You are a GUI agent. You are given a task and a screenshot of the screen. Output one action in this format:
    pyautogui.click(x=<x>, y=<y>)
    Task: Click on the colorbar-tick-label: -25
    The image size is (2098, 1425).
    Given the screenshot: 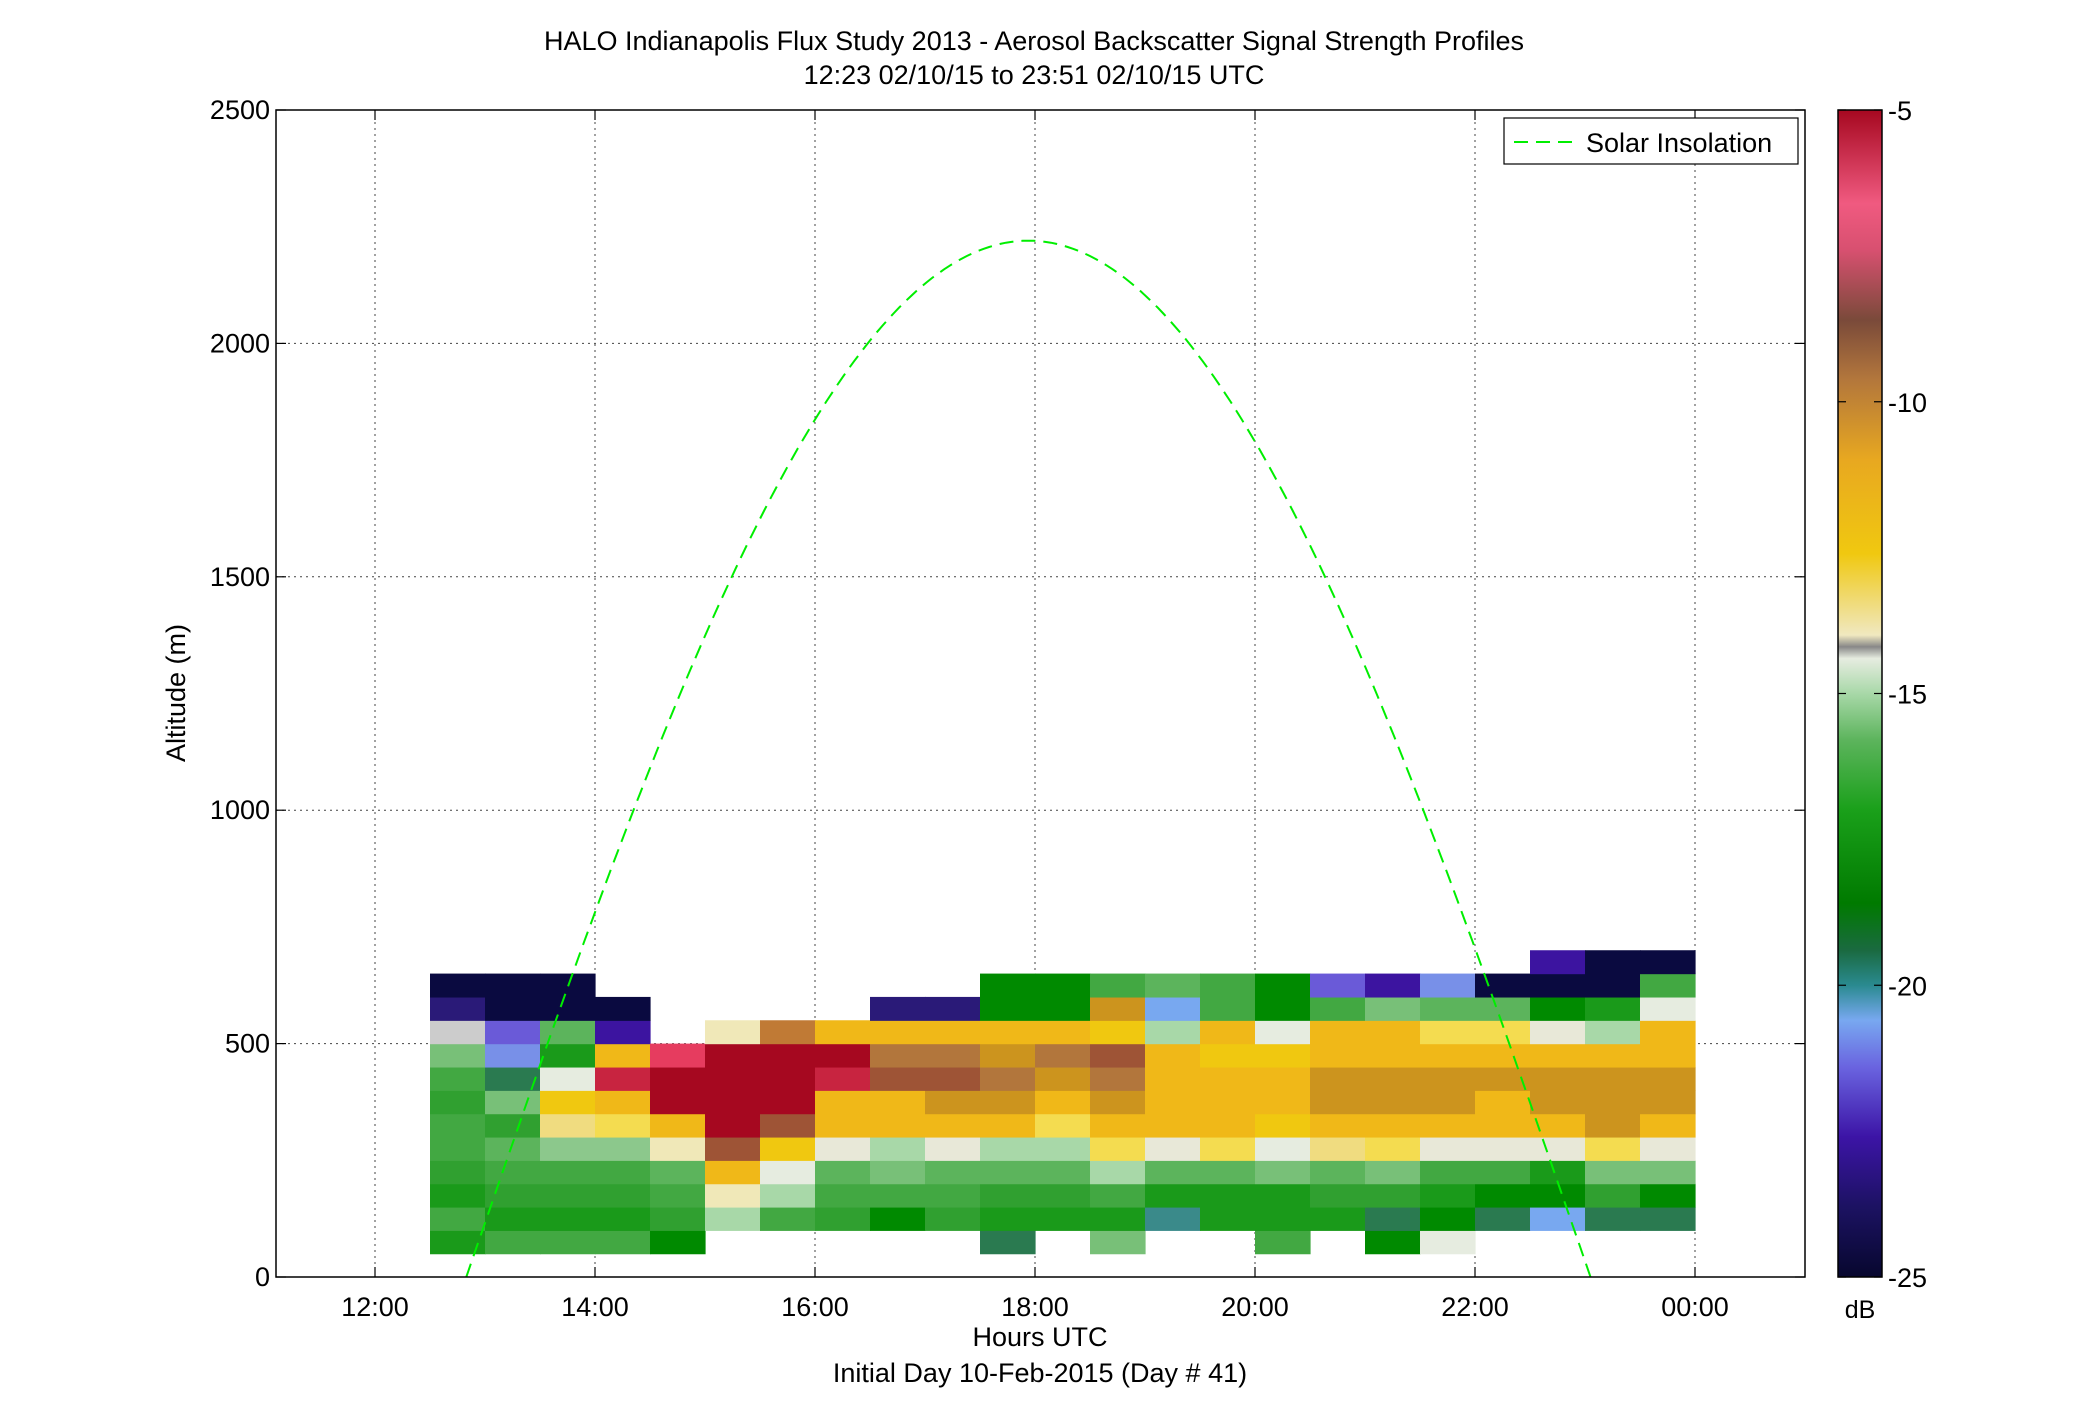 What is the action you would take?
    pyautogui.click(x=1907, y=1278)
    